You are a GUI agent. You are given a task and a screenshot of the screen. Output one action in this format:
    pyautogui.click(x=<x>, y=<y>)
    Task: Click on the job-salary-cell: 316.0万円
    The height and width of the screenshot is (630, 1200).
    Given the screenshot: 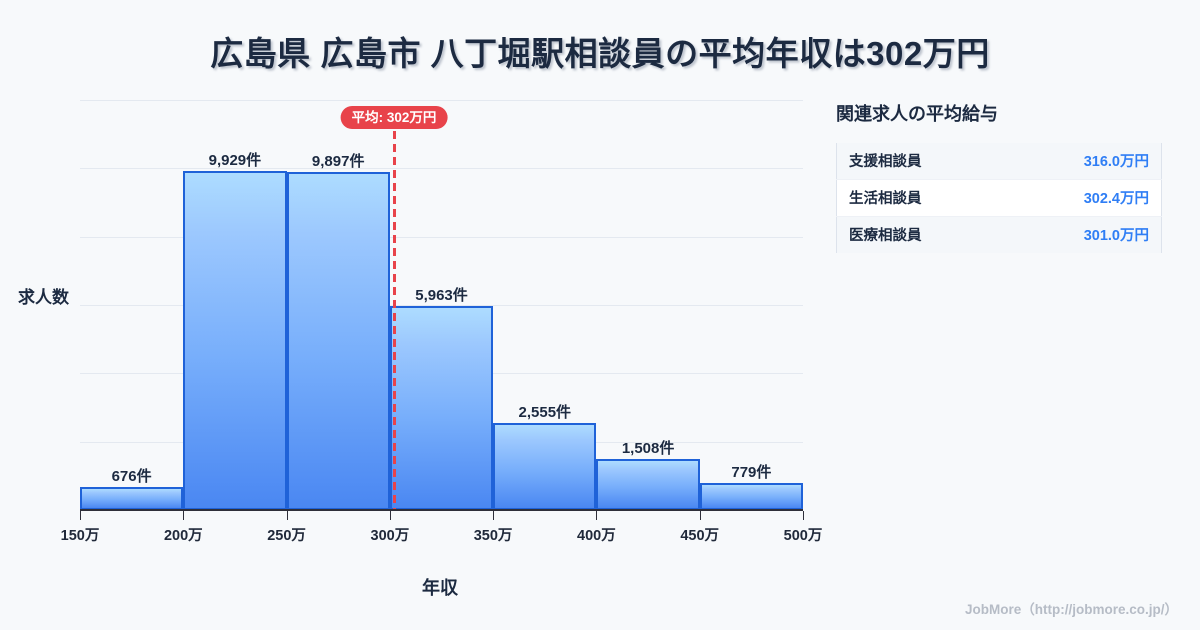 What is the action you would take?
    pyautogui.click(x=1083, y=161)
    